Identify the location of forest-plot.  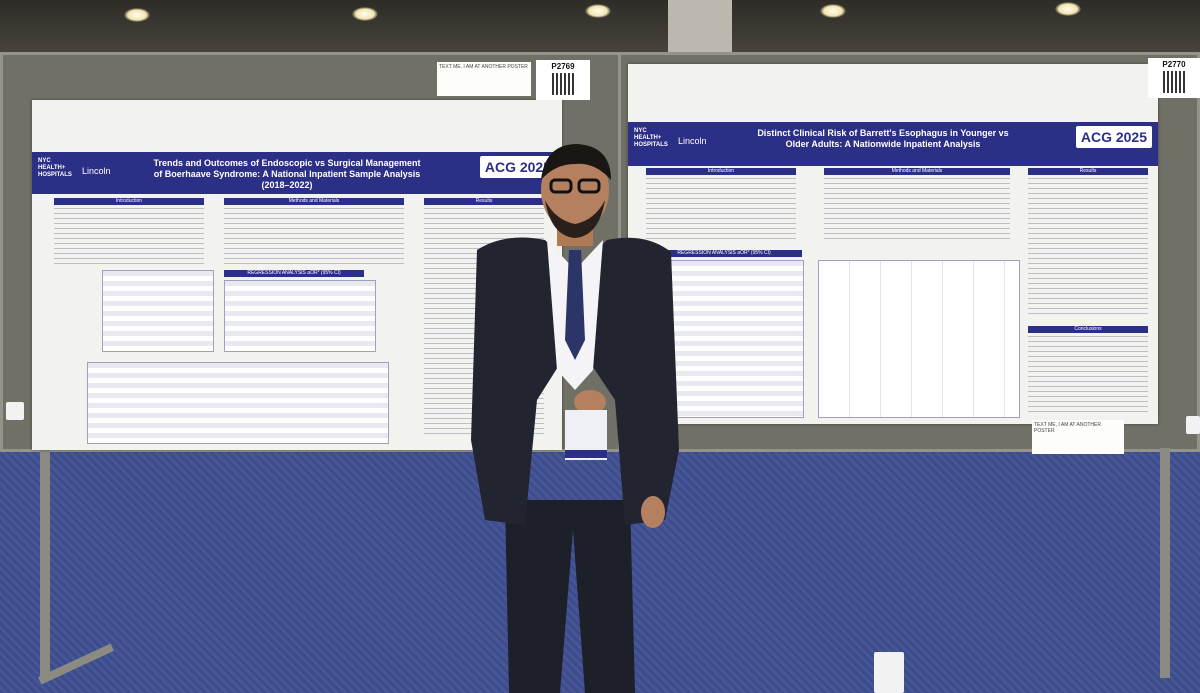
(919, 339).